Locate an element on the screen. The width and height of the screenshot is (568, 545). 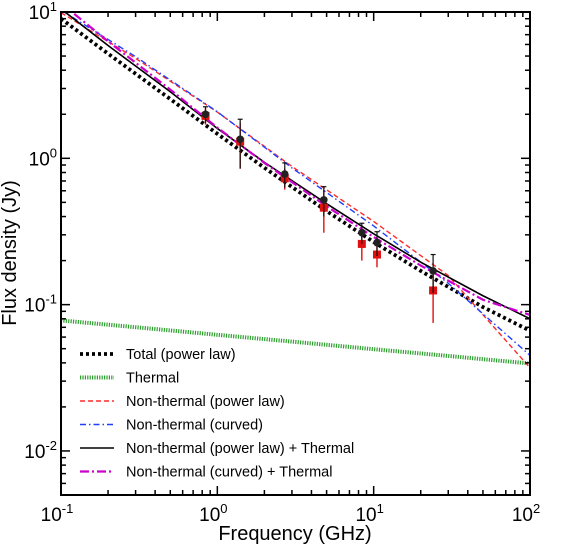
legend-label-5: Non-thermal (curved) + Thermal is located at coordinates (229, 473).